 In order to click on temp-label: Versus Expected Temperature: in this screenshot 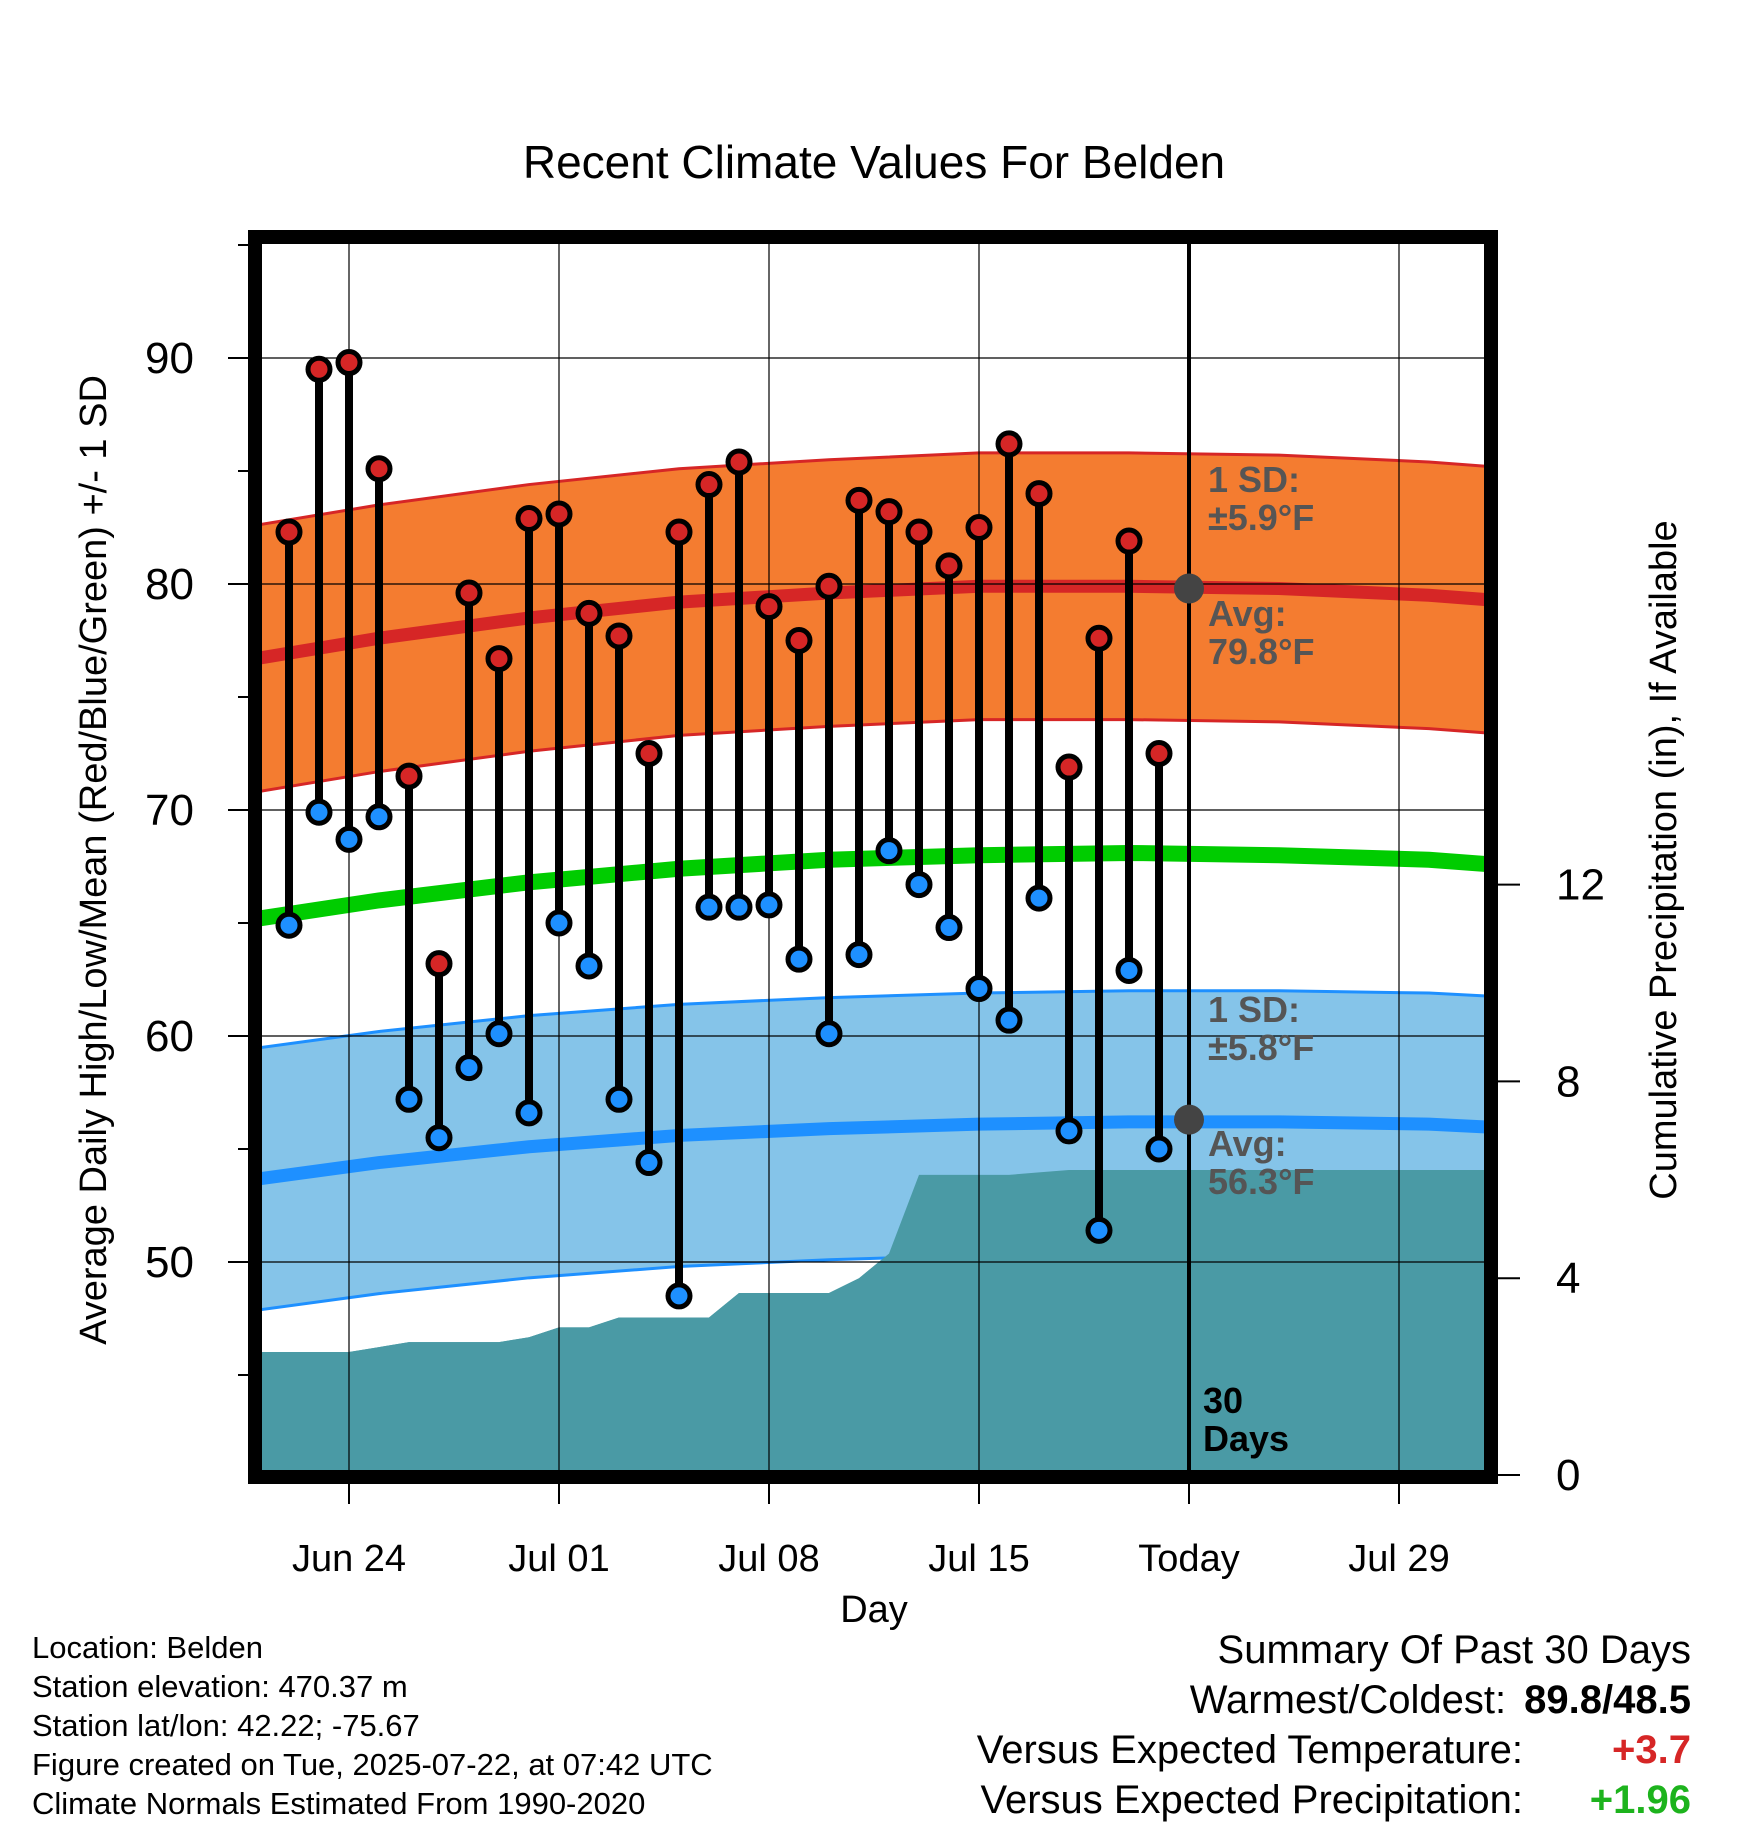, I will do `click(1249, 1750)`.